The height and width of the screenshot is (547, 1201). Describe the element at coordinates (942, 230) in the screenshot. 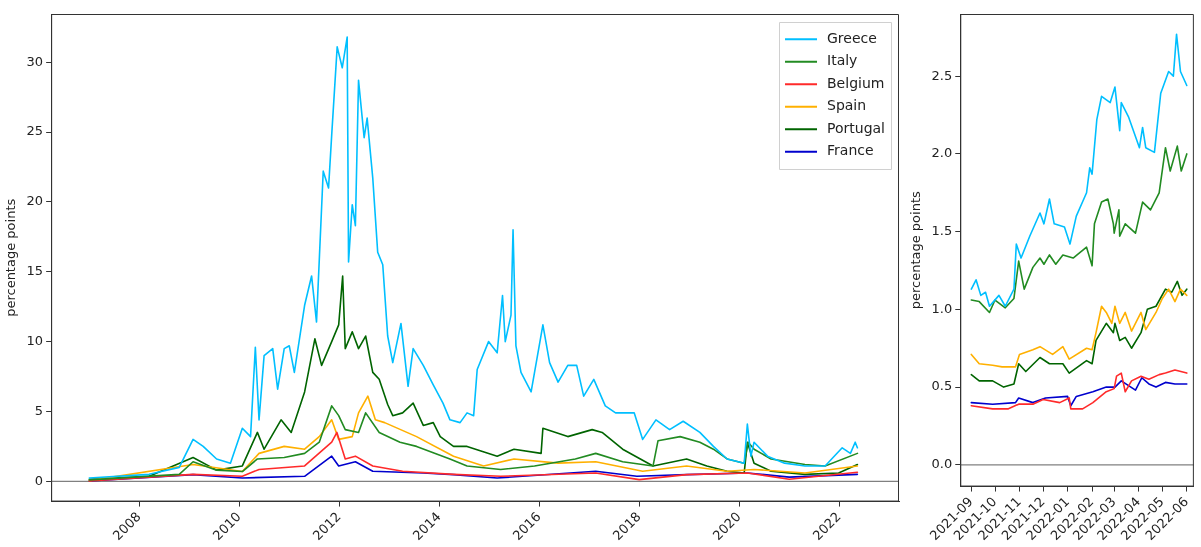

I see `y-tick-label: 1.5` at that location.